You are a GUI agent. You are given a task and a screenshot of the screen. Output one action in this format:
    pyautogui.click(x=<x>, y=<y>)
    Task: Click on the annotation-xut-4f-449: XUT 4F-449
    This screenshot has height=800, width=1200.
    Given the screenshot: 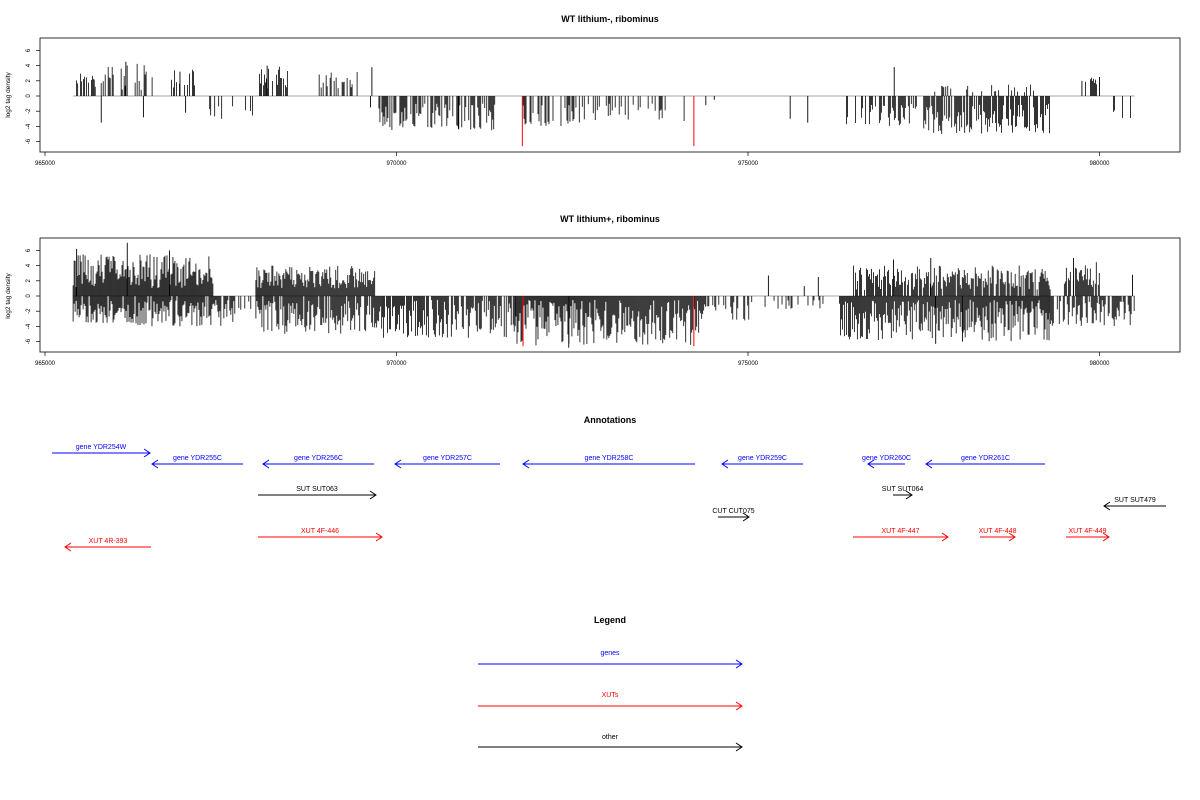 What is the action you would take?
    pyautogui.click(x=1088, y=535)
    